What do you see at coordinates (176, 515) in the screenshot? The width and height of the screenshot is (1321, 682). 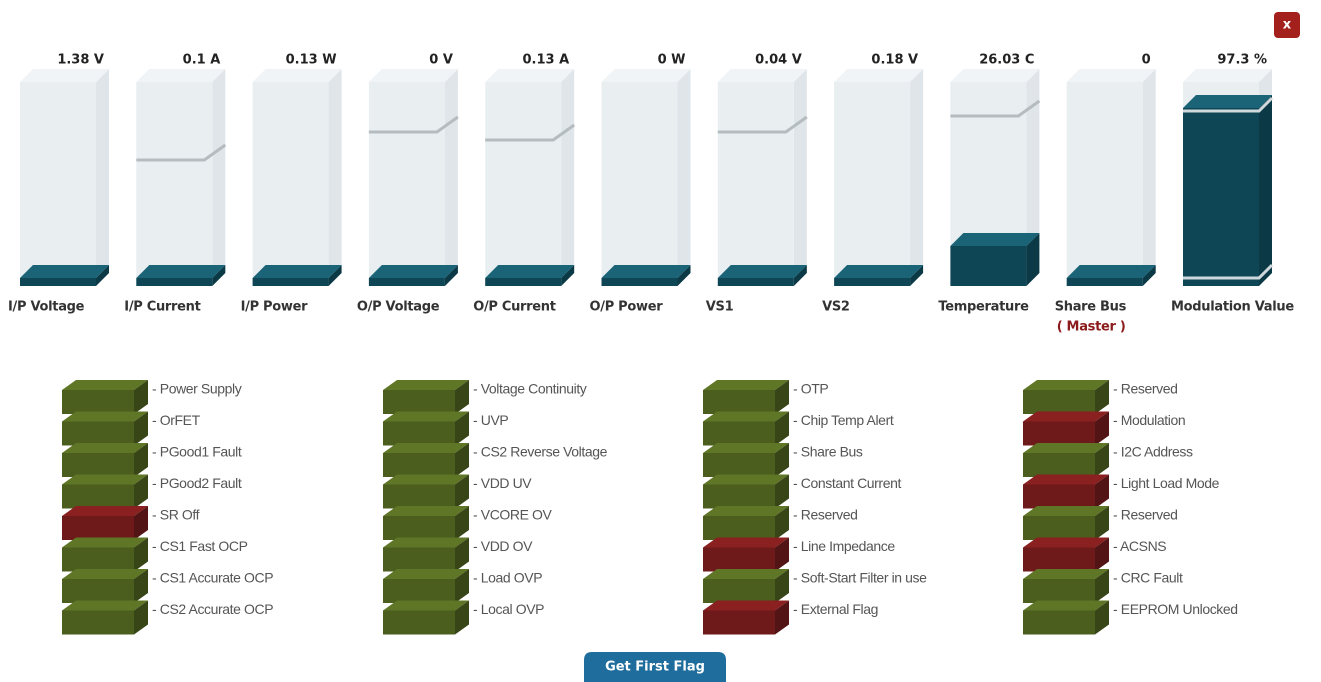 I see `flag-label: - SR Off` at bounding box center [176, 515].